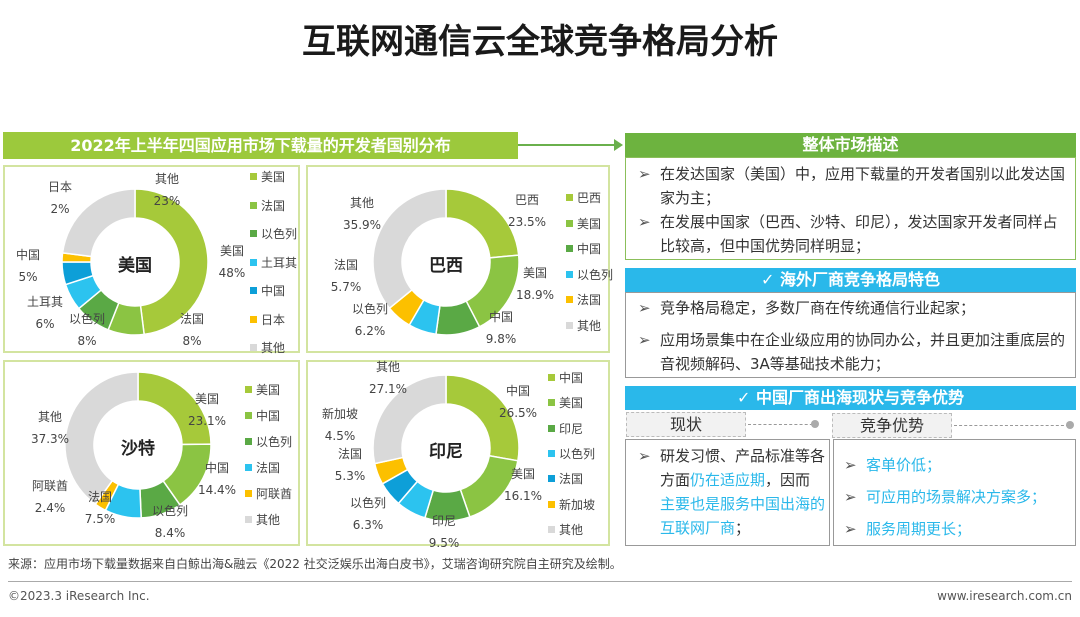 The height and width of the screenshot is (617, 1080). Describe the element at coordinates (87, 330) in the screenshot. I see `data-label: 以色列 8%` at that location.